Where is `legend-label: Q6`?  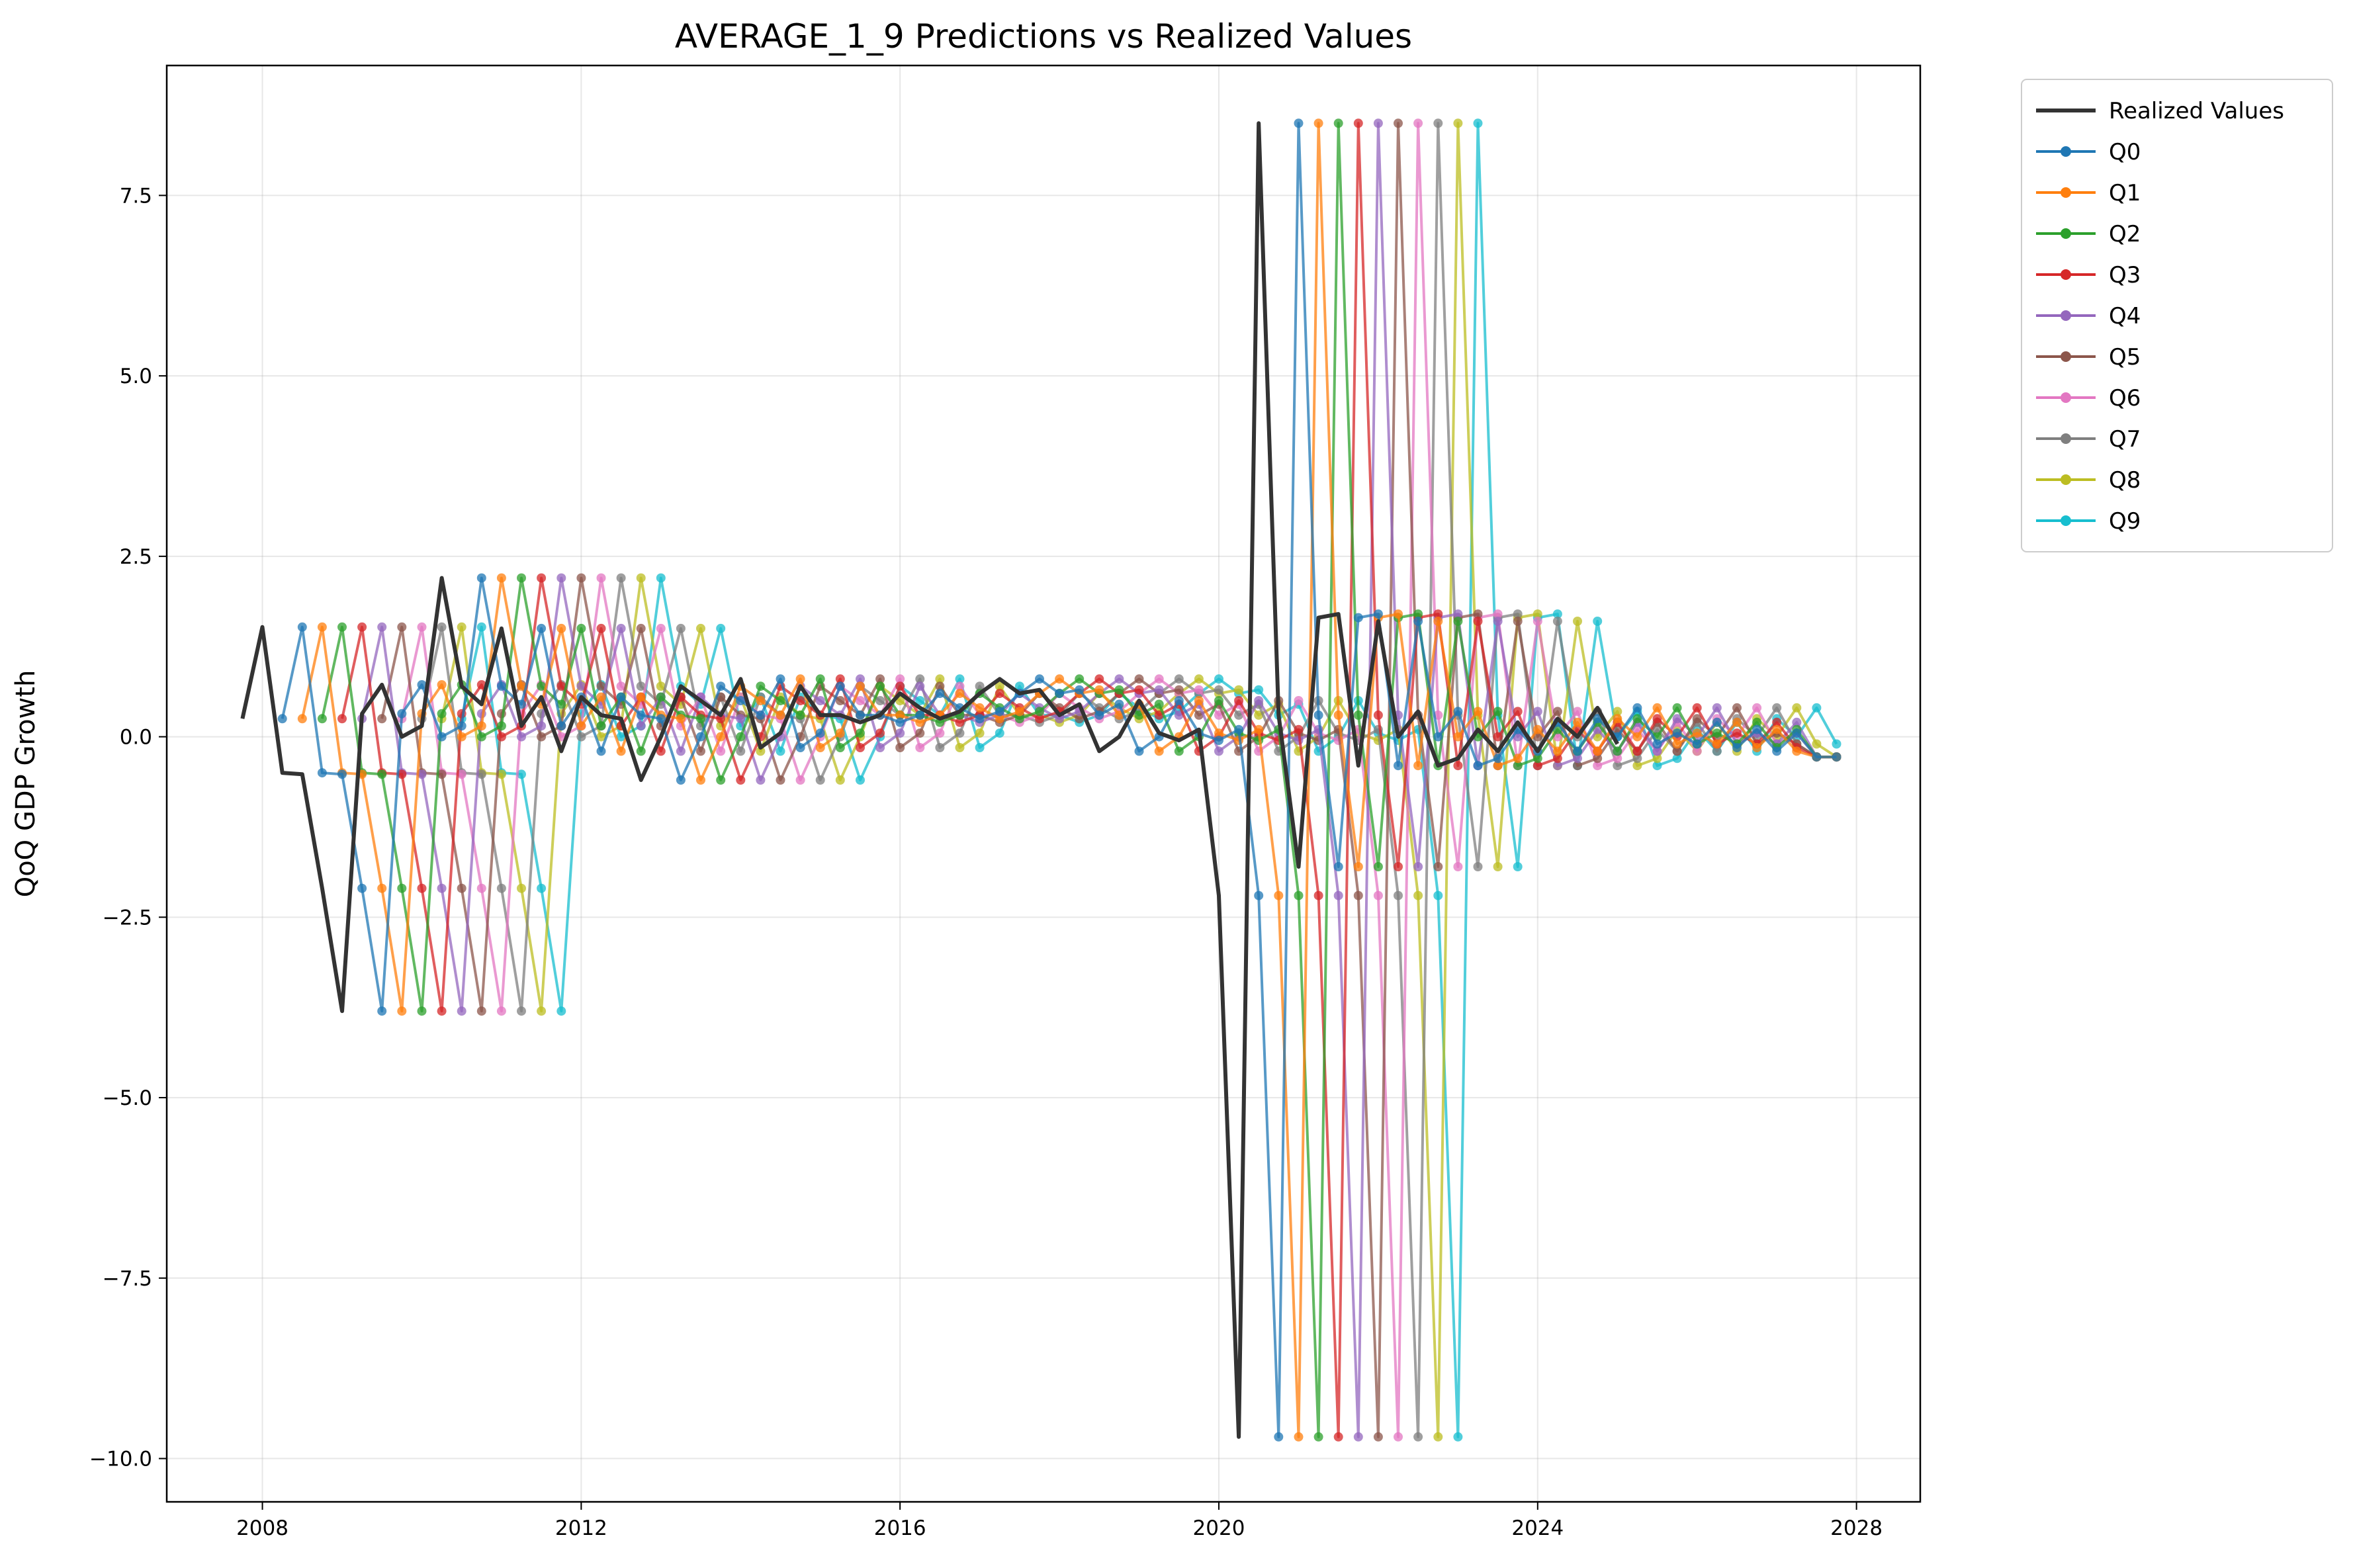
legend-label: Q6 is located at coordinates (2125, 399).